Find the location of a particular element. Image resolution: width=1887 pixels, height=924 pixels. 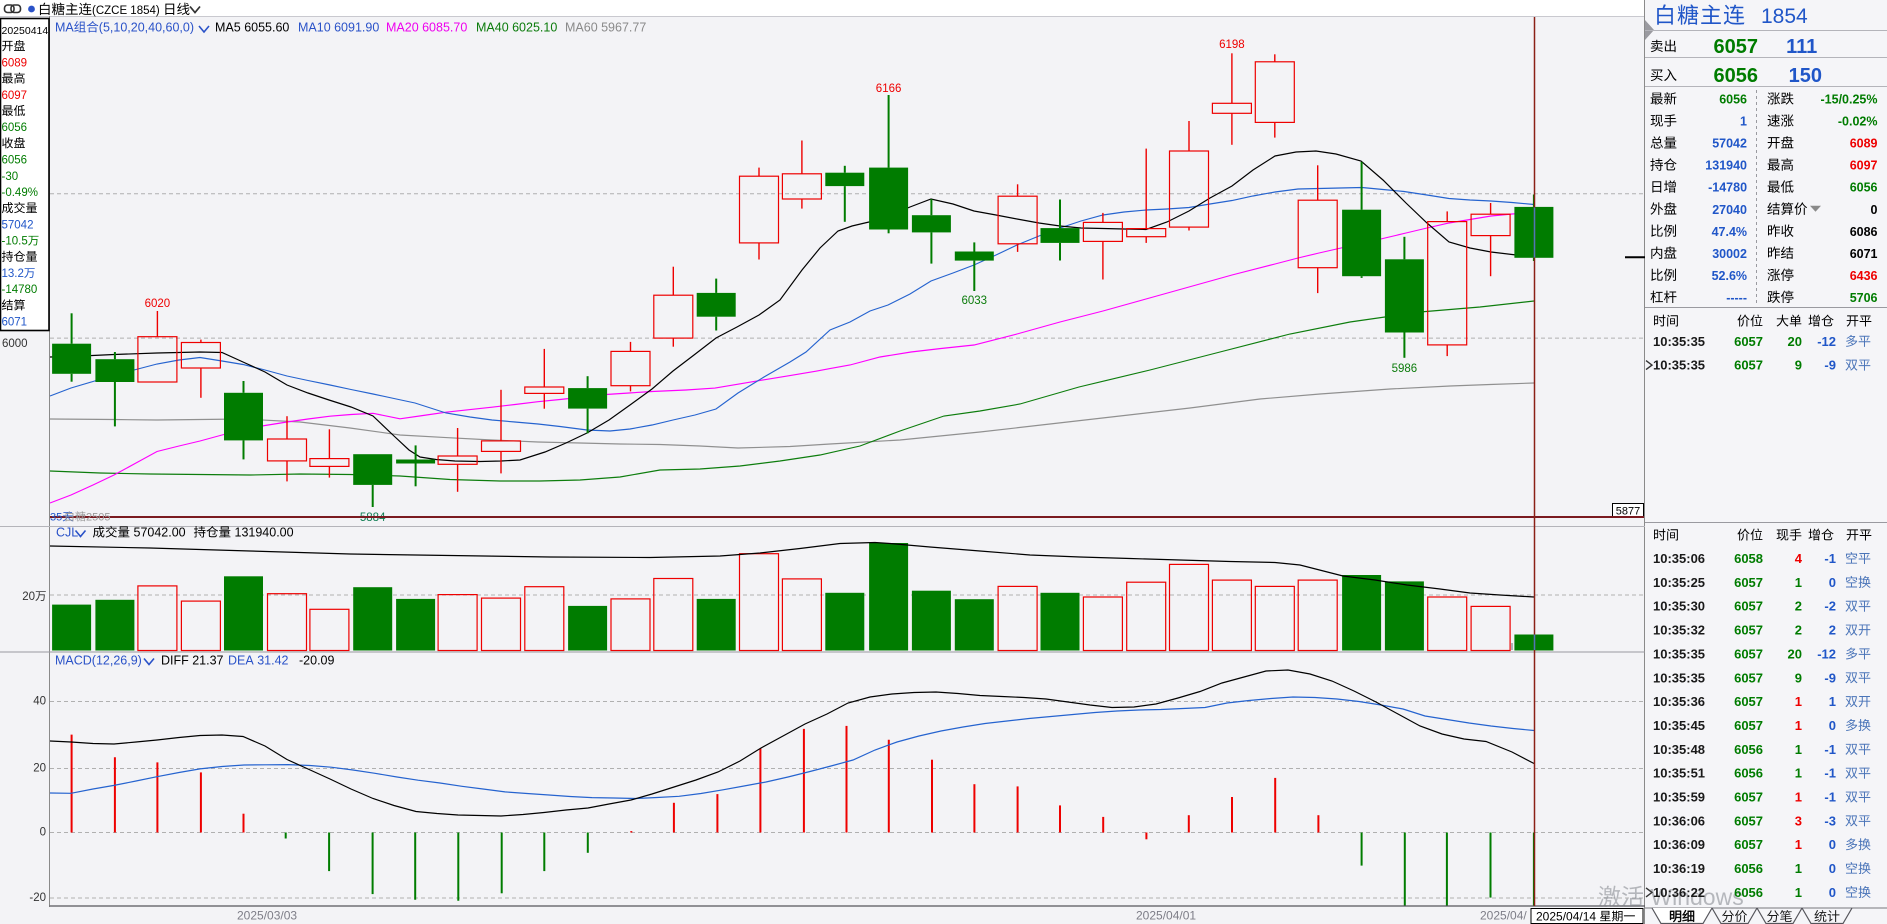

svg-text: 2025/03/03 is located at coordinates (267, 916).